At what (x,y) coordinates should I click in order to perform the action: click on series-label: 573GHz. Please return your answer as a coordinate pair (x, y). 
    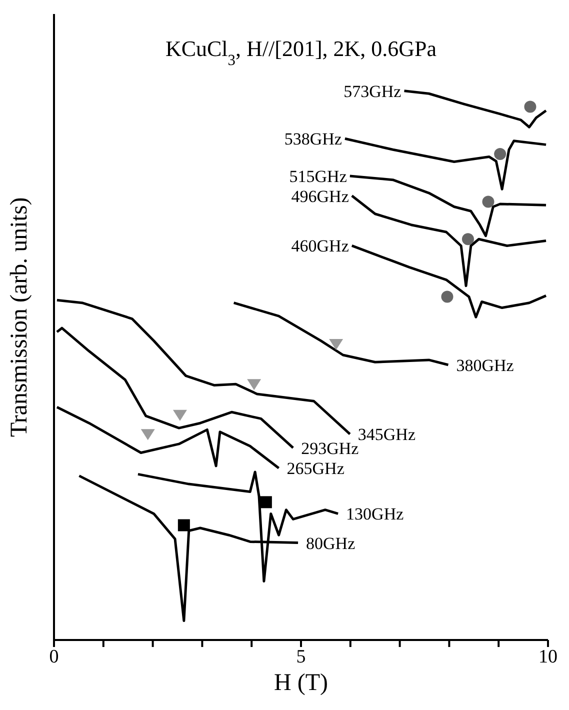
    Looking at the image, I should click on (373, 91).